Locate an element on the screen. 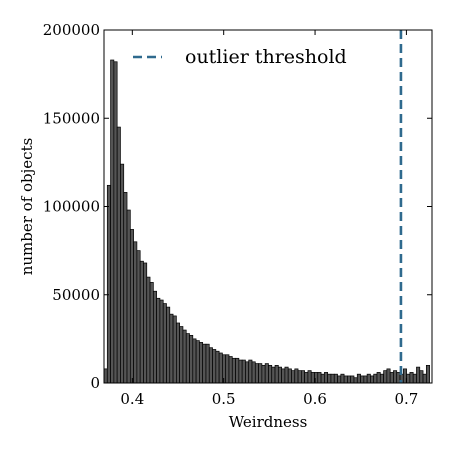 Image resolution: width=450 pixels, height=450 pixels. x-tick-label: 0.6 is located at coordinates (315, 399).